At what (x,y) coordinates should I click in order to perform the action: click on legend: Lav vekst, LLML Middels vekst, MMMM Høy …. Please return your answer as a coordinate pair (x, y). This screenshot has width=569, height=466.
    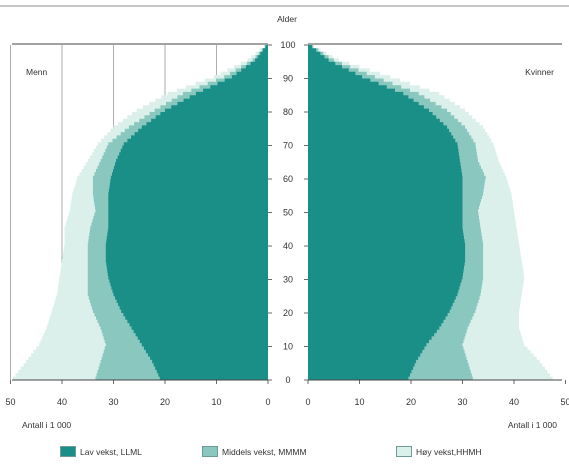
    Looking at the image, I should click on (310, 454).